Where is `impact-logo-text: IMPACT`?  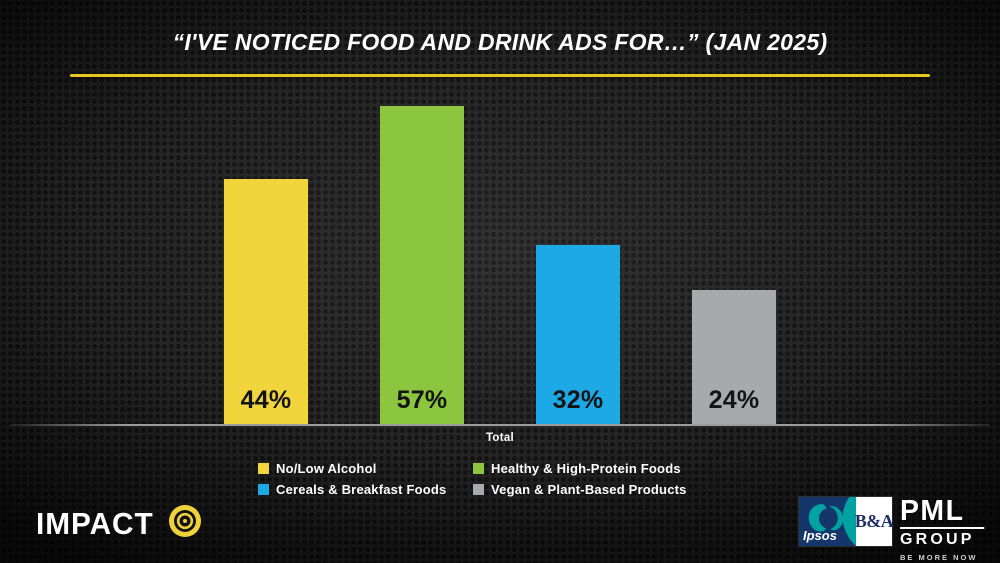
impact-logo-text: IMPACT is located at coordinates (95, 523).